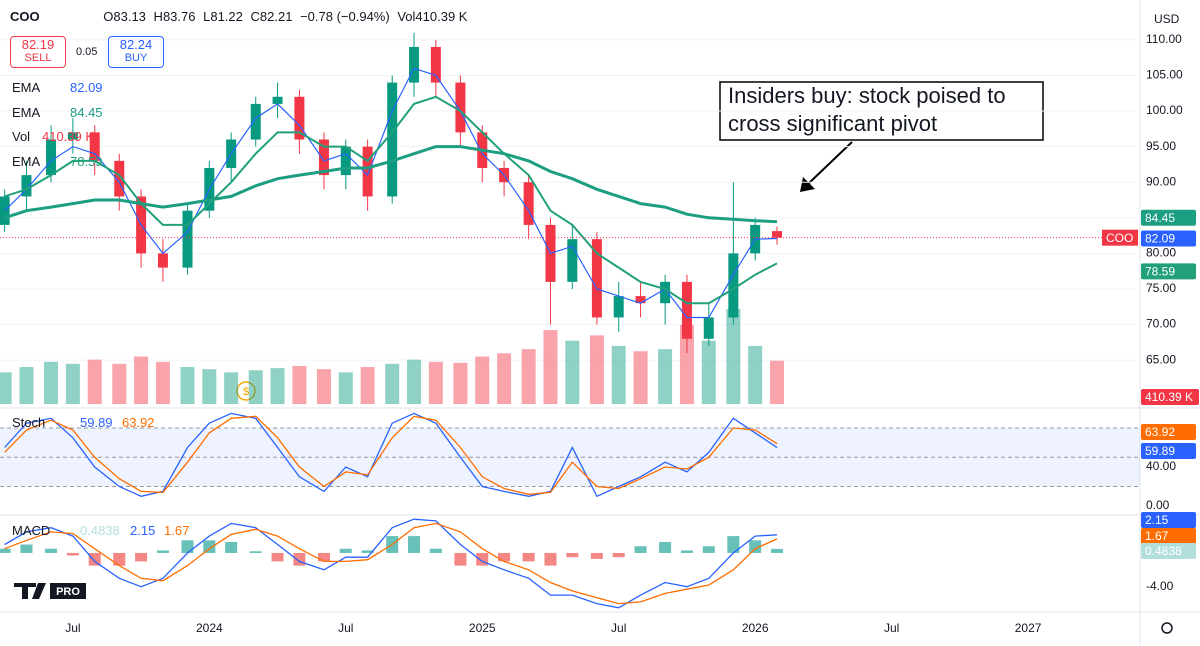  What do you see at coordinates (1161, 146) in the screenshot?
I see `y-tick-label: 95.00` at bounding box center [1161, 146].